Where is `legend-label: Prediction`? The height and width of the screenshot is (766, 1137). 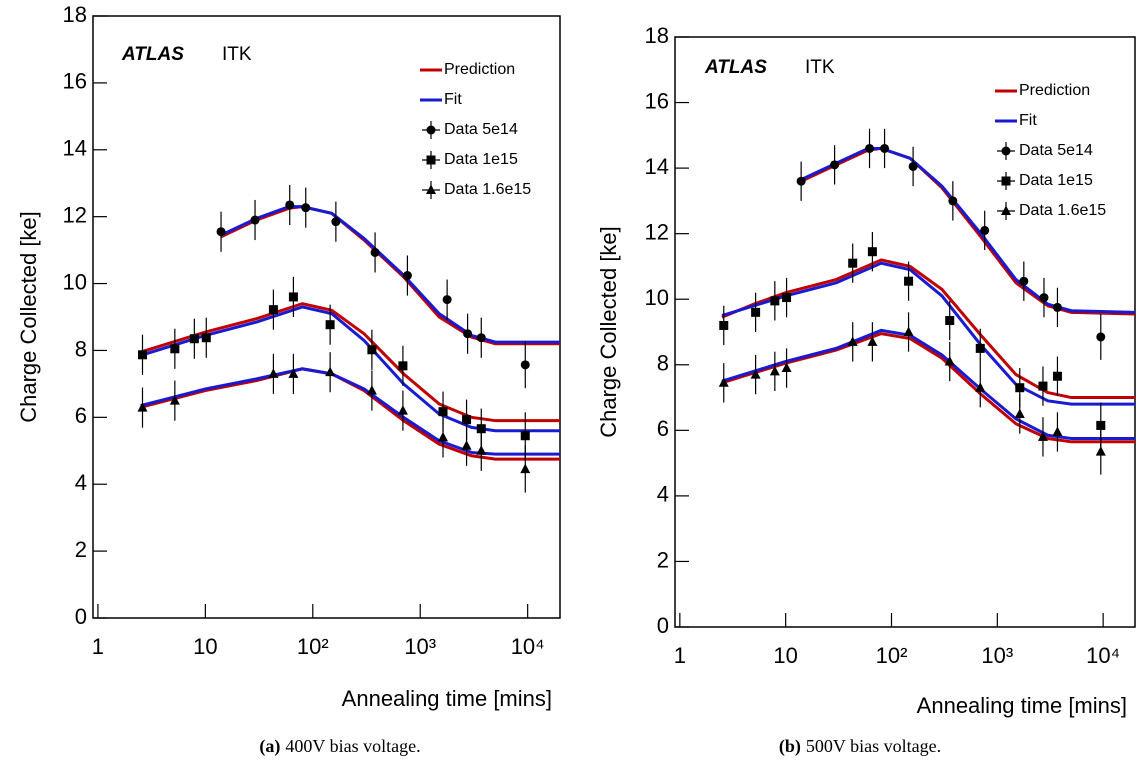
legend-label: Prediction is located at coordinates (1054, 90).